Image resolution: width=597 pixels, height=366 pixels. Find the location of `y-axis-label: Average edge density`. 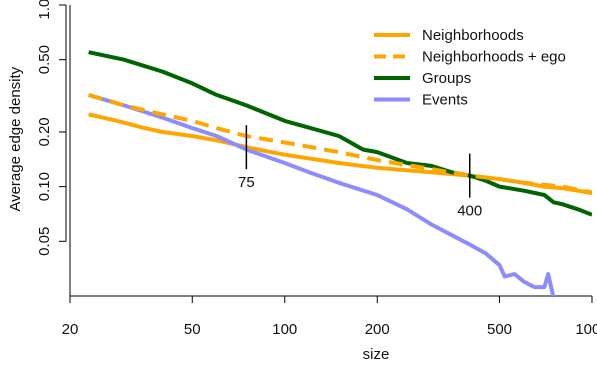

y-axis-label: Average edge density is located at coordinates (15, 138).